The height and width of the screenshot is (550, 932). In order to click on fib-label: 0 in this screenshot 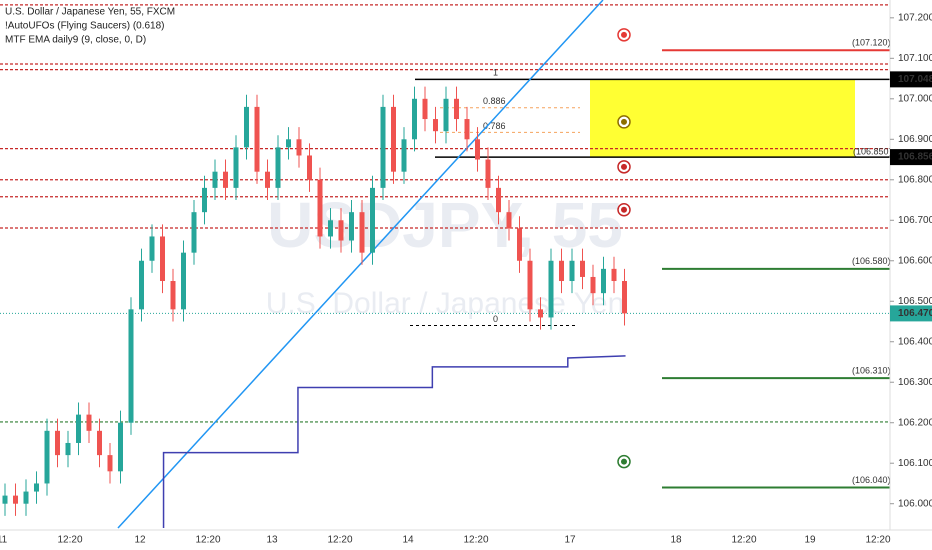, I will do `click(495, 319)`.